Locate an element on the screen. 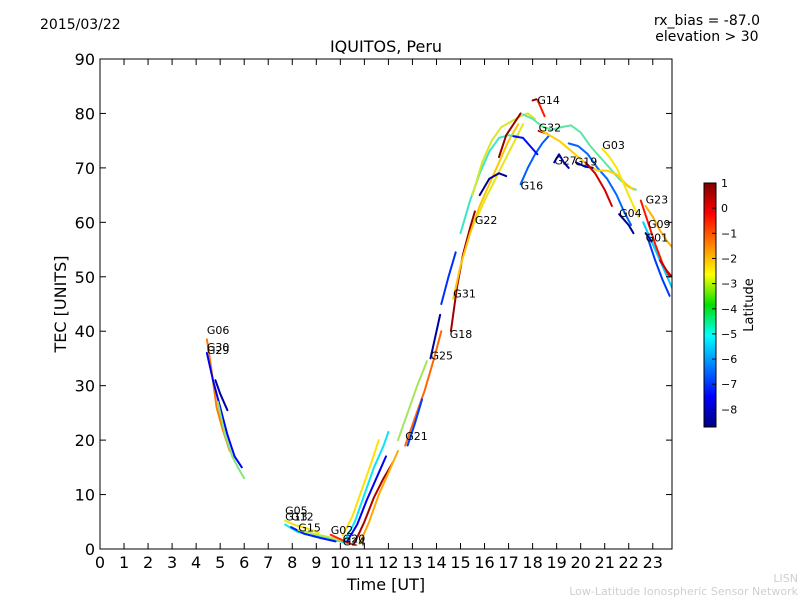  satellite-label: G32 is located at coordinates (550, 127).